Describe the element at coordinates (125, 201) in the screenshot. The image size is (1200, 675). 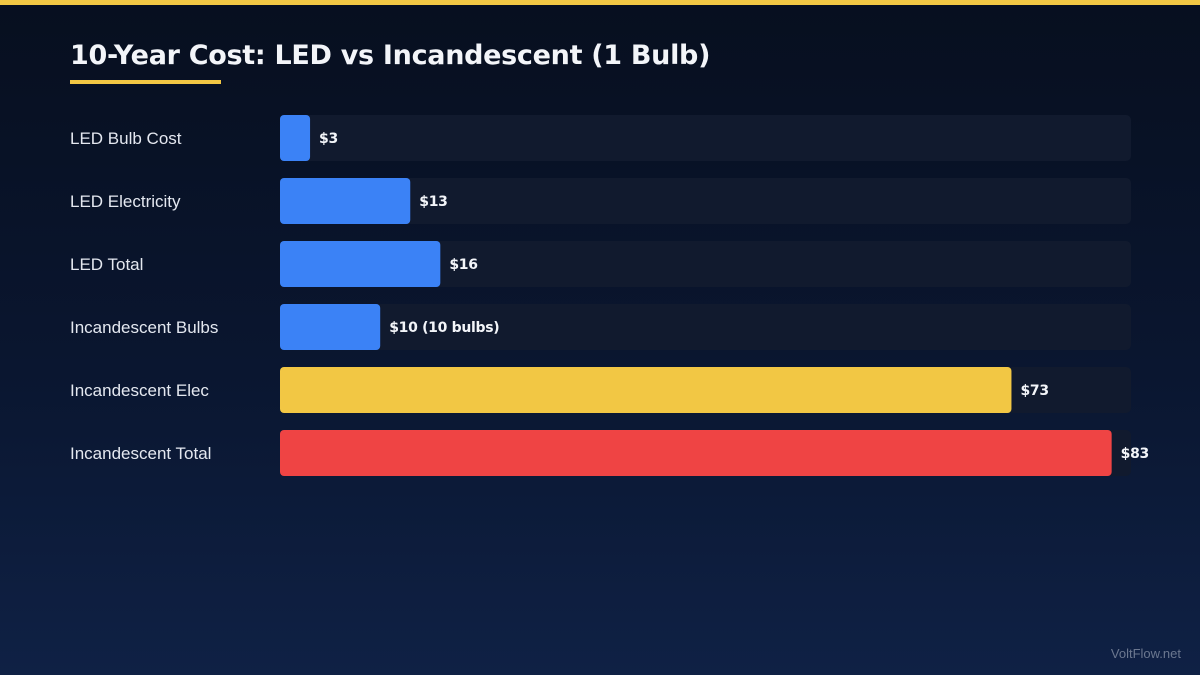
I see `category-label-2: LED Electricity` at that location.